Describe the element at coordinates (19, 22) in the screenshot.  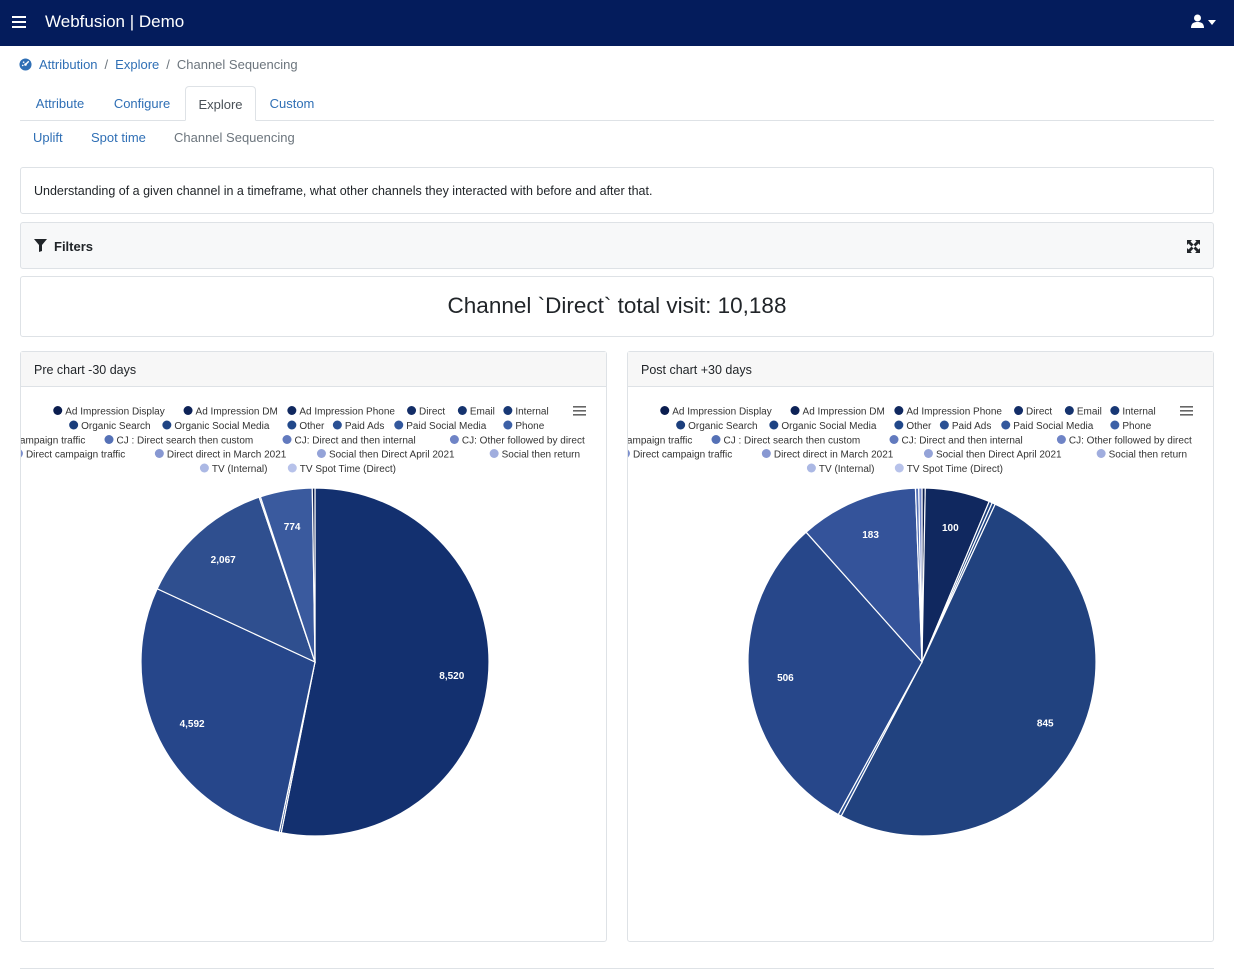
I see `hamburger-icon` at that location.